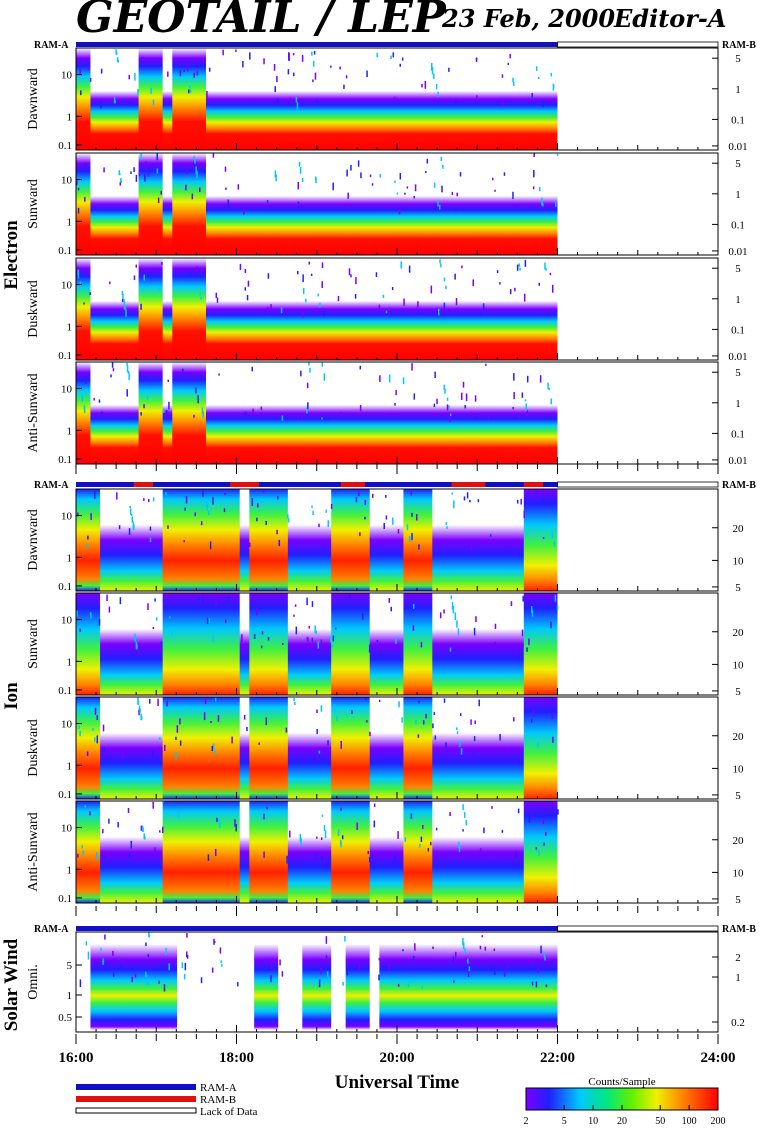 This screenshot has width=762, height=1128. I want to click on group-label: Electron, so click(11, 255).